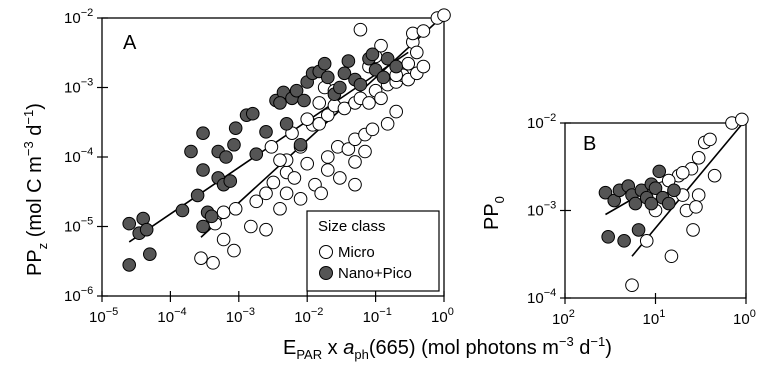 Image resolution: width=775 pixels, height=365 pixels. What do you see at coordinates (35, 133) in the screenshot?
I see `y-title-units2: d` at bounding box center [35, 133].